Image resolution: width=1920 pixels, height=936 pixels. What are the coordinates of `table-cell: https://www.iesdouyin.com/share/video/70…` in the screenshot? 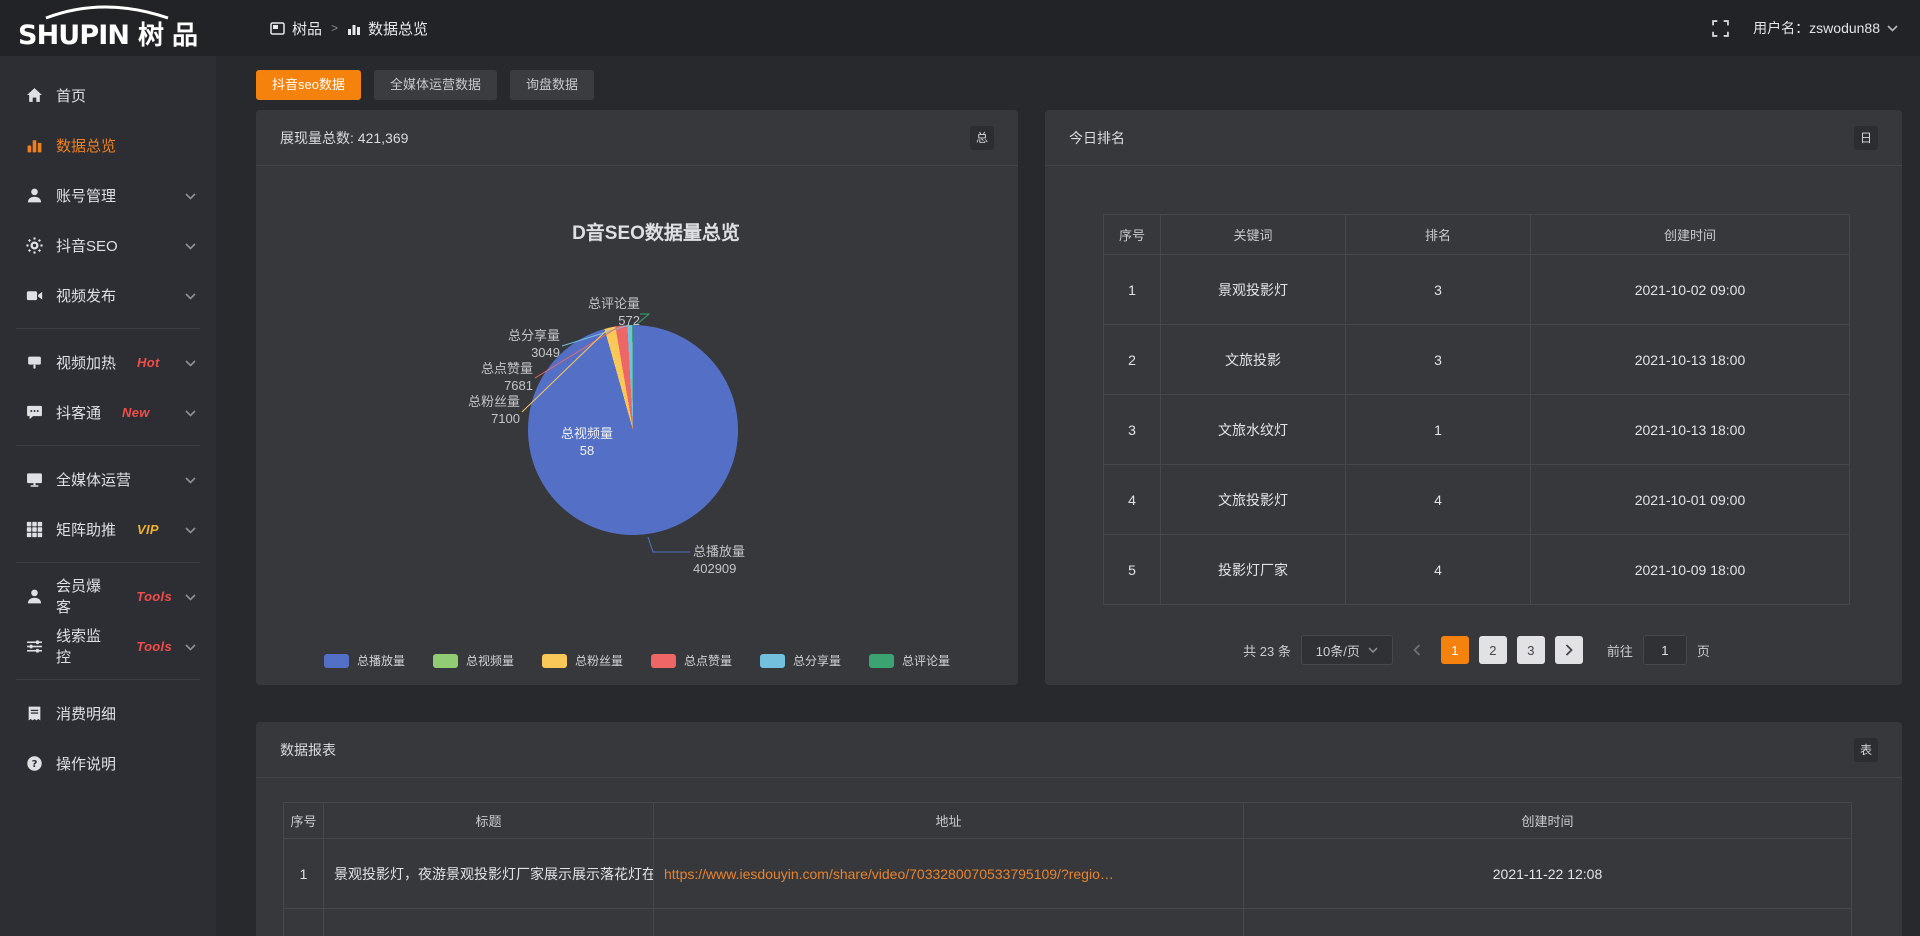 It's located at (948, 873).